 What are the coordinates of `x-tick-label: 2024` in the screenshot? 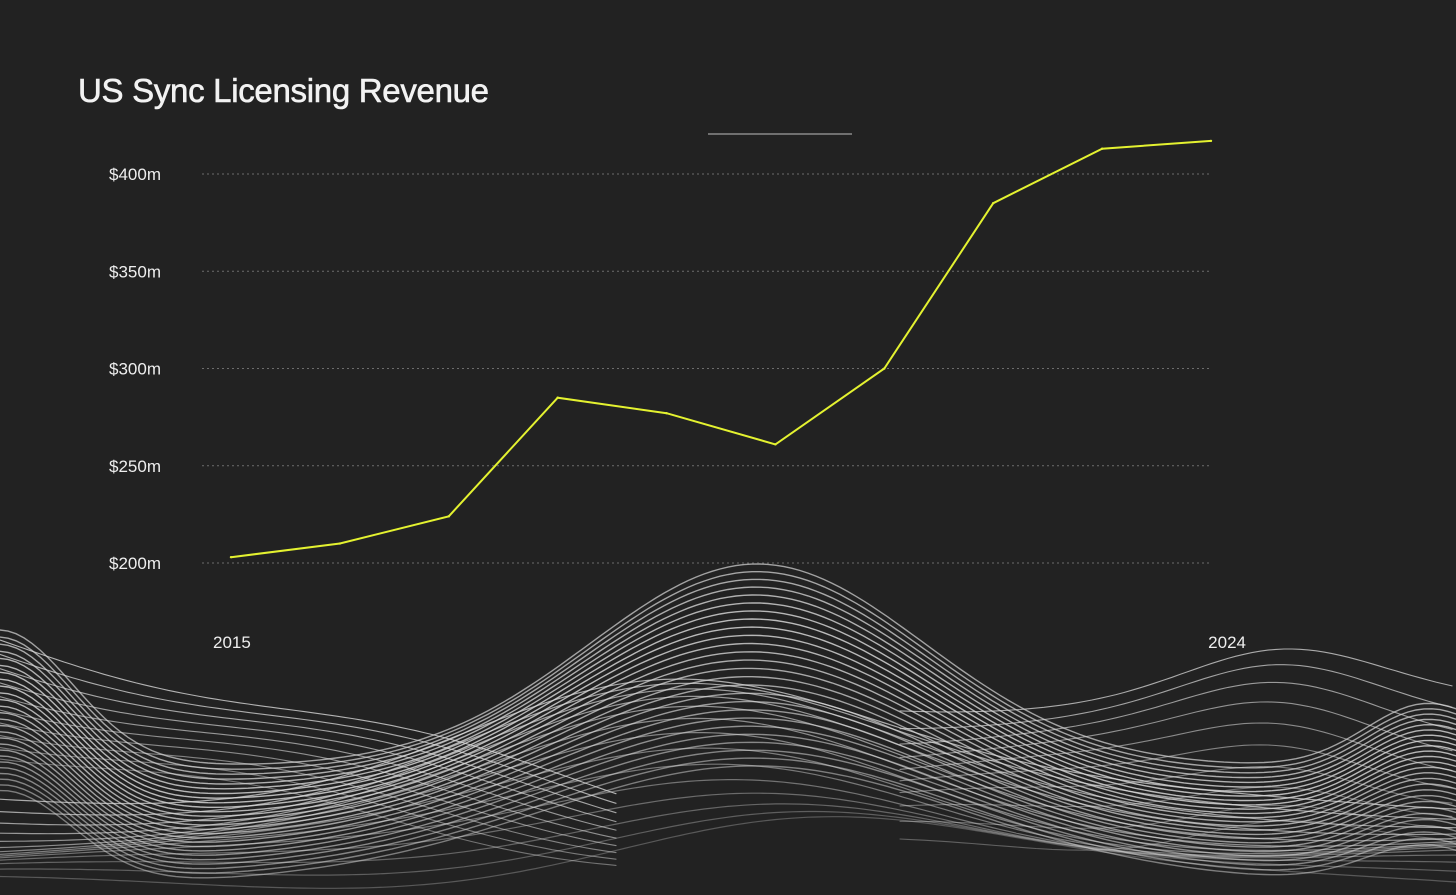 It's located at (1227, 642).